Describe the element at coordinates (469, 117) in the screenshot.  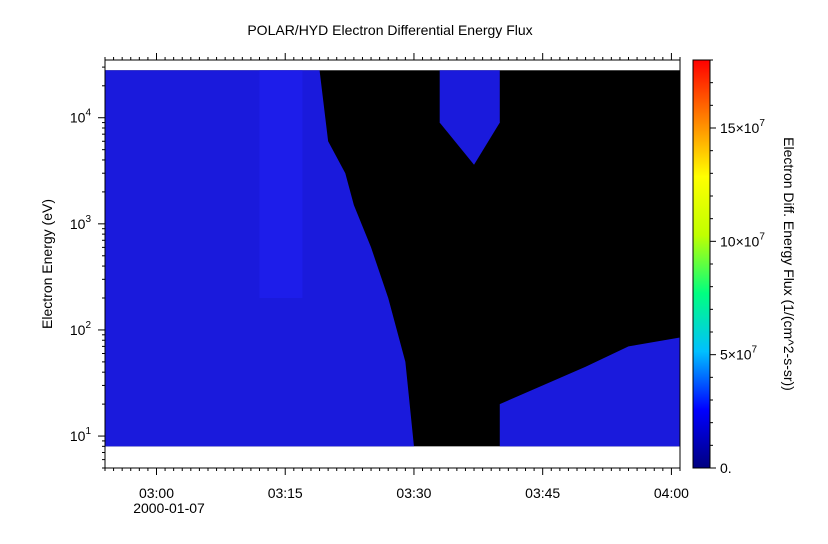
I see `heatmap-flux-region-upper` at that location.